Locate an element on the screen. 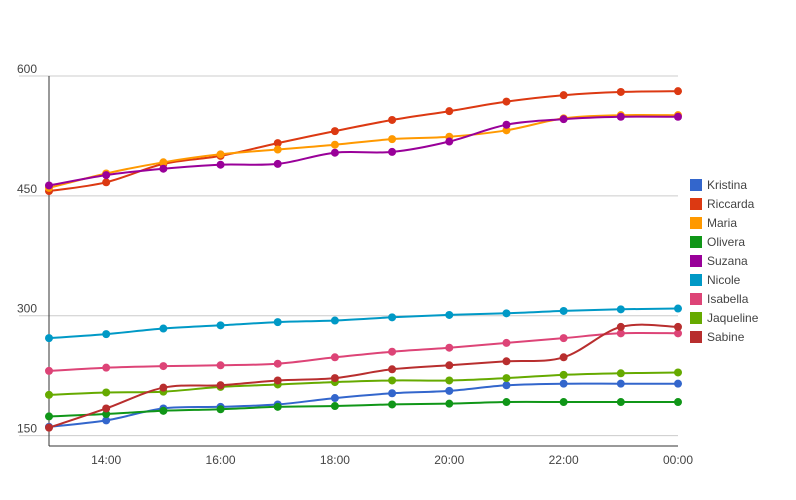 The height and width of the screenshot is (500, 796). legend-item-sabine: Sabine is located at coordinates (717, 337).